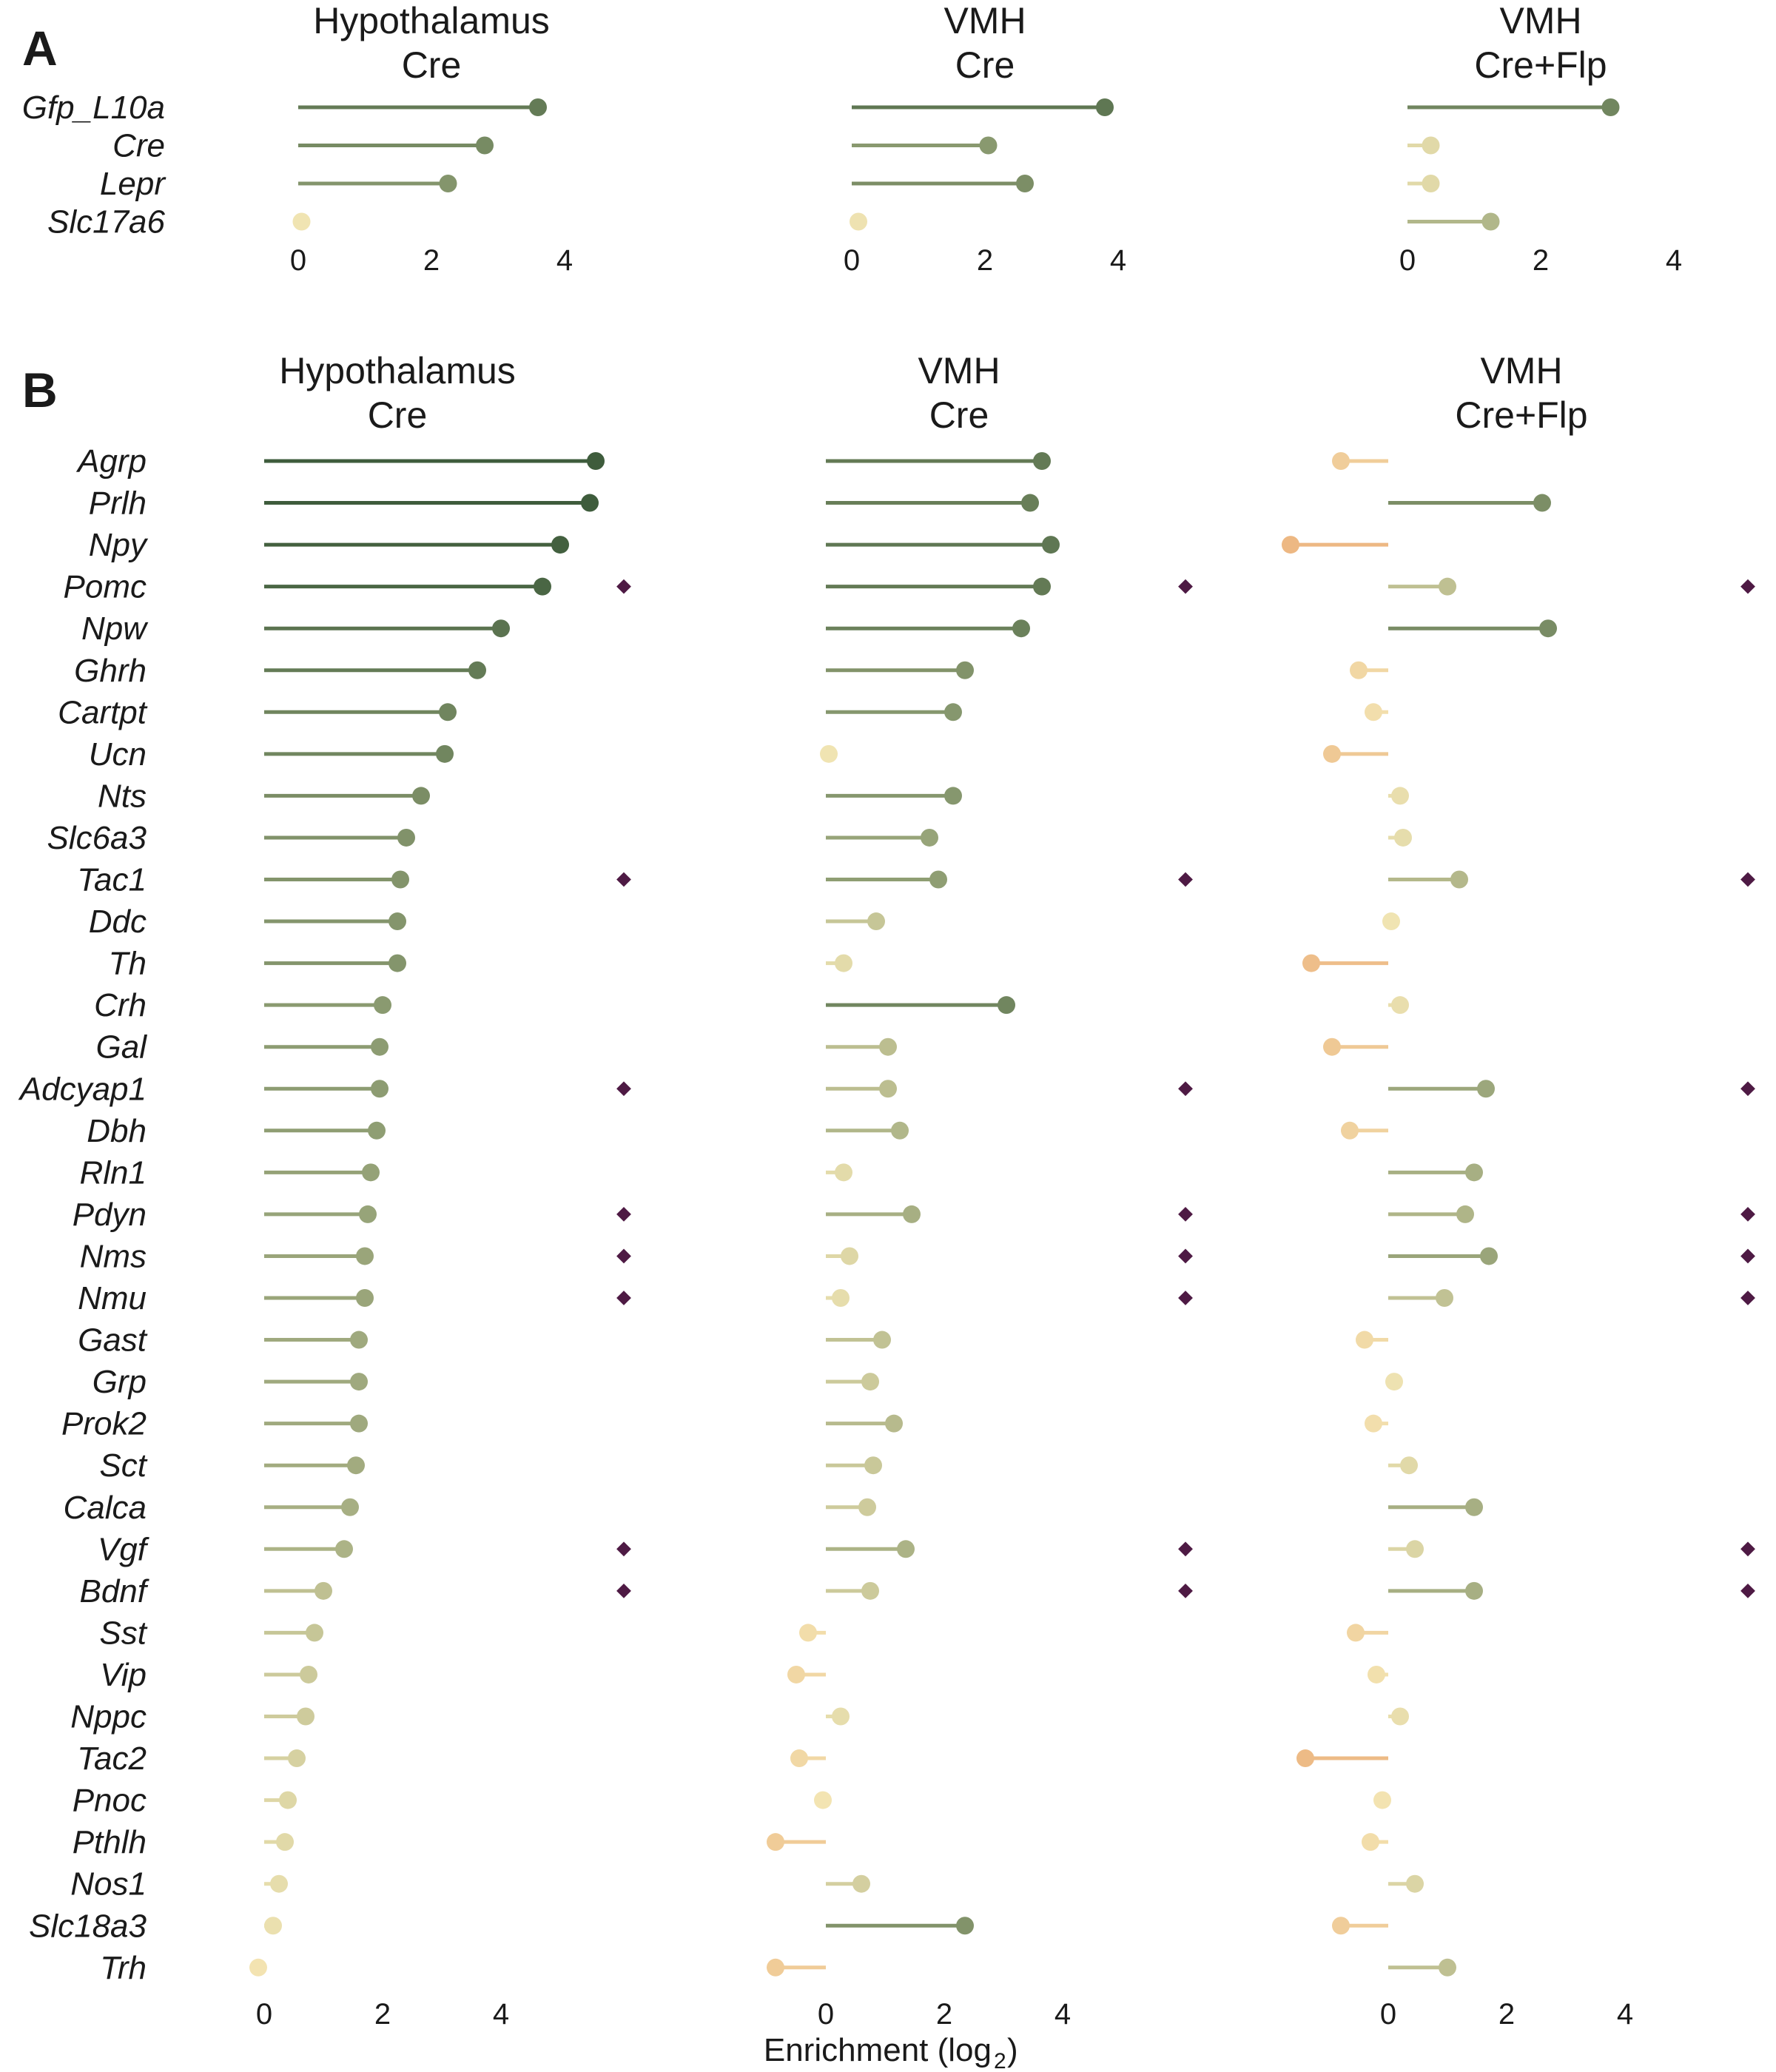  Describe the element at coordinates (105, 1508) in the screenshot. I see `gene-label-calca: Calca` at that location.